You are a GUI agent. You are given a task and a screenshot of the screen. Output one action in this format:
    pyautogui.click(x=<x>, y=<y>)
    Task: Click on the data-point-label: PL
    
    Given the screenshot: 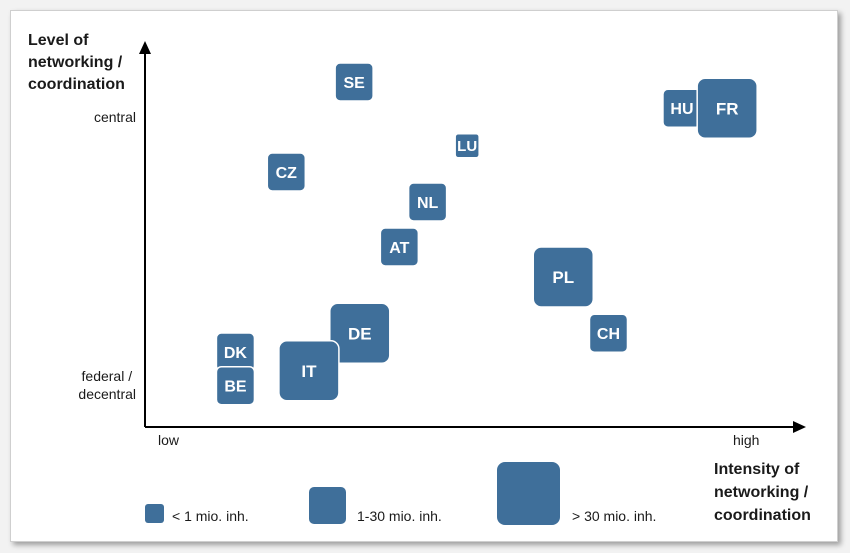 What is the action you would take?
    pyautogui.click(x=563, y=277)
    